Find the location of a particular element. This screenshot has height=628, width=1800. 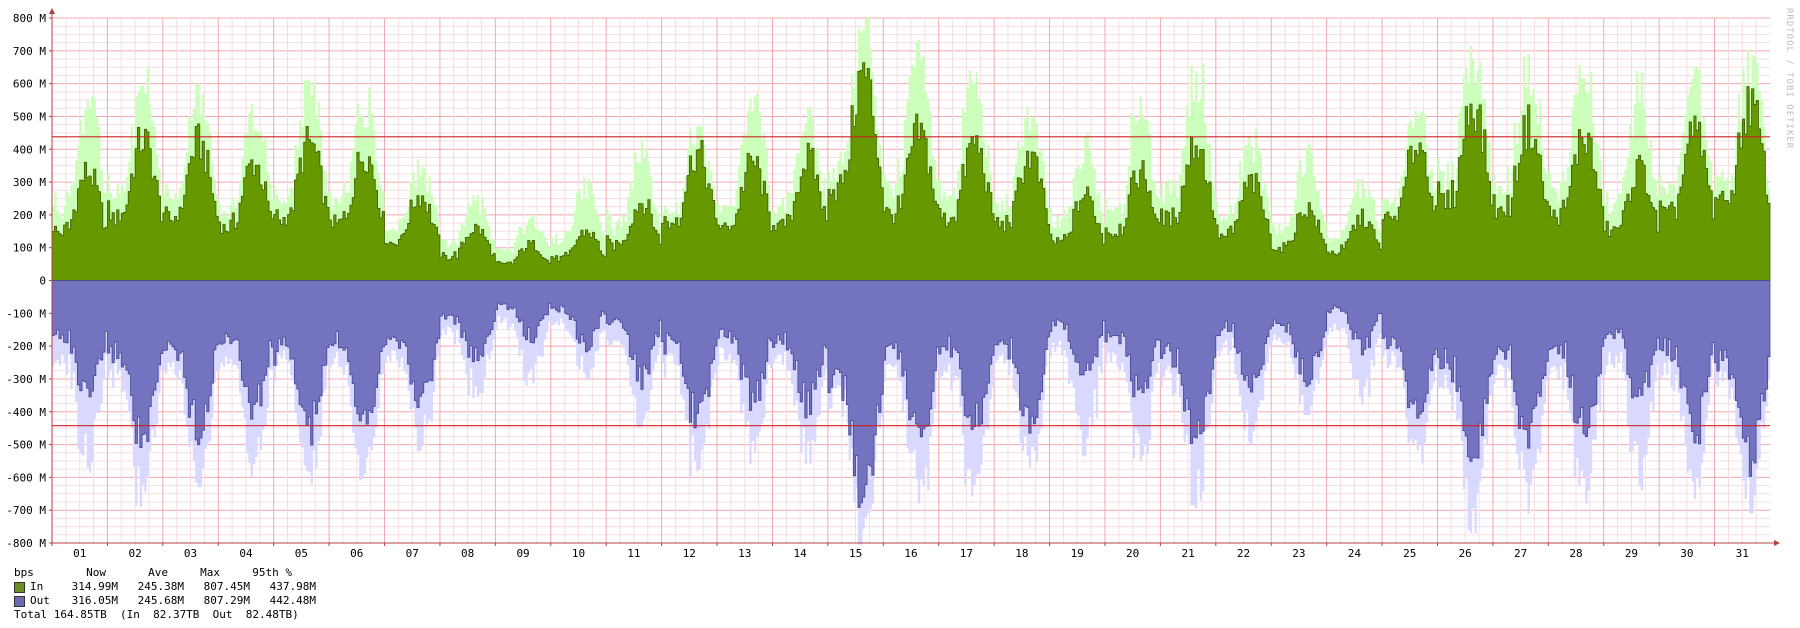

y-tick-label: 300 M is located at coordinates (29, 182).